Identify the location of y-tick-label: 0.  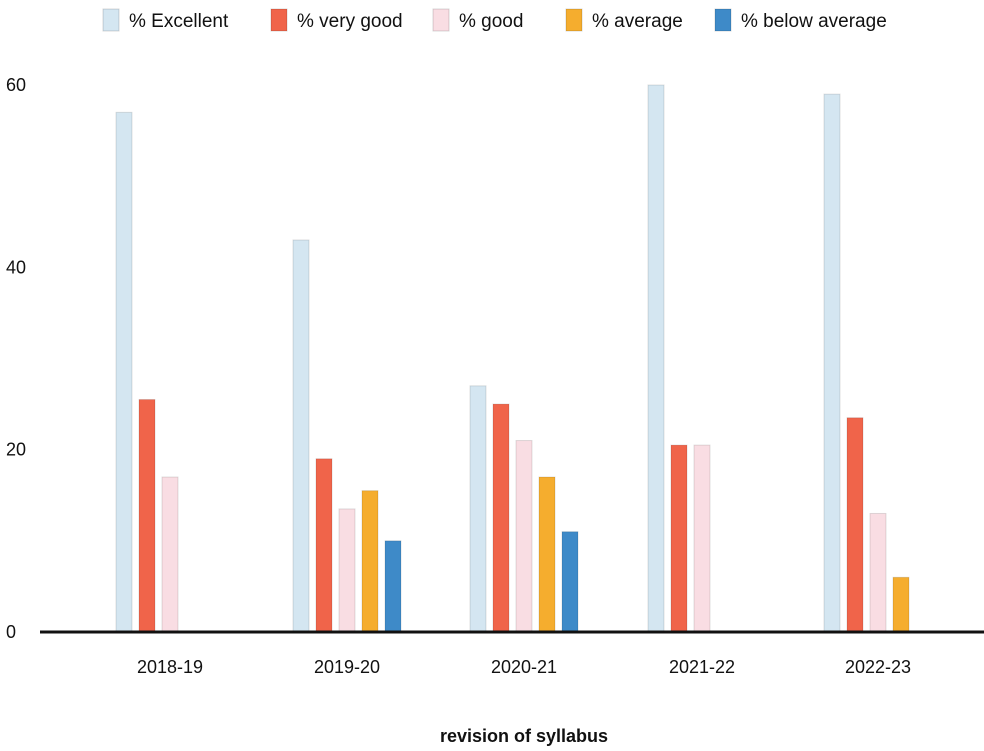
(11, 632).